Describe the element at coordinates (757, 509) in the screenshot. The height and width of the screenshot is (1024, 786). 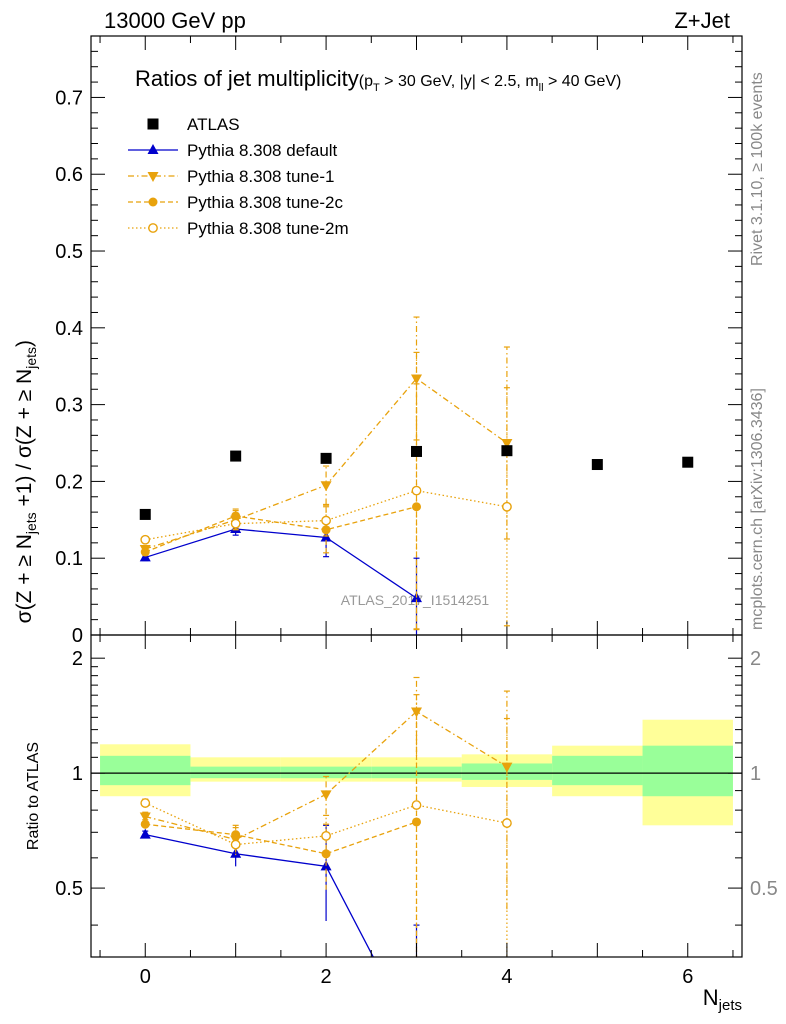
I see `side-label-mcplots: mcplots.cern.ch [arXiv:1306.3436]` at that location.